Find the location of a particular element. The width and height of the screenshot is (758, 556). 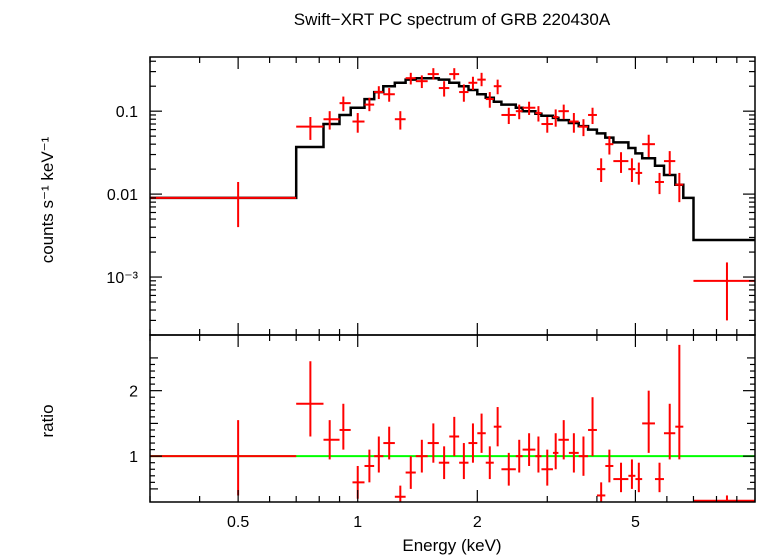

spectrum-y-tick-label: 10⁻³ is located at coordinates (122, 278).